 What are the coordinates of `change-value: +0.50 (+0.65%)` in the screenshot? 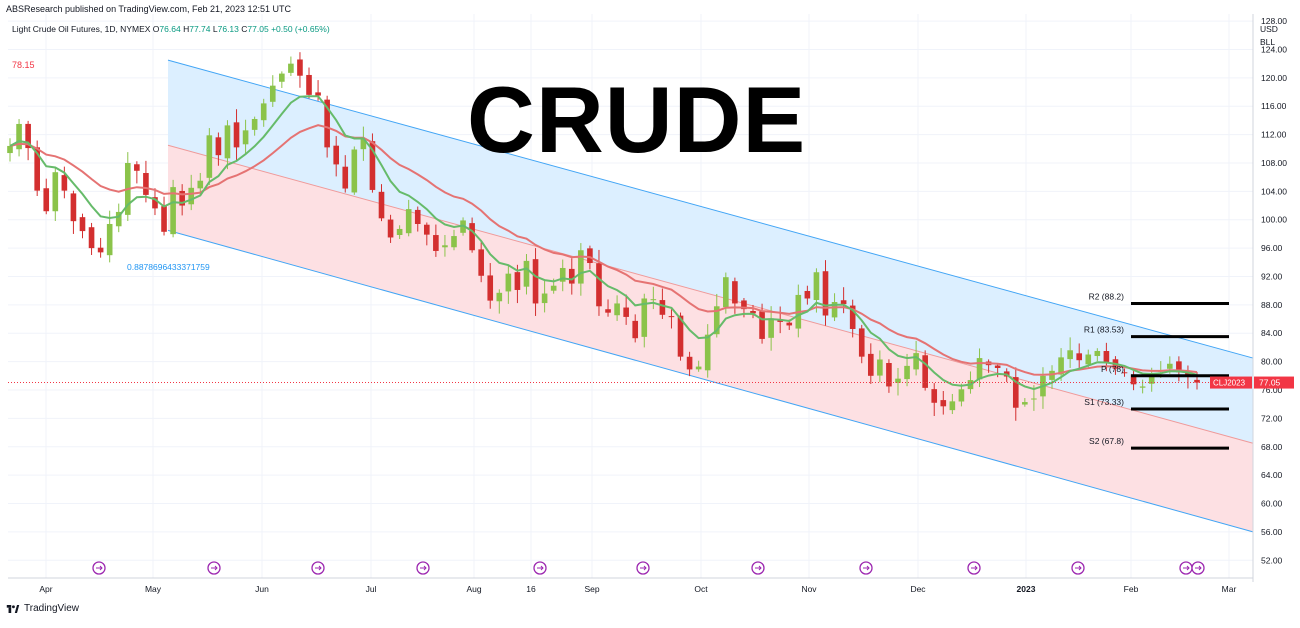 It's located at (300, 29).